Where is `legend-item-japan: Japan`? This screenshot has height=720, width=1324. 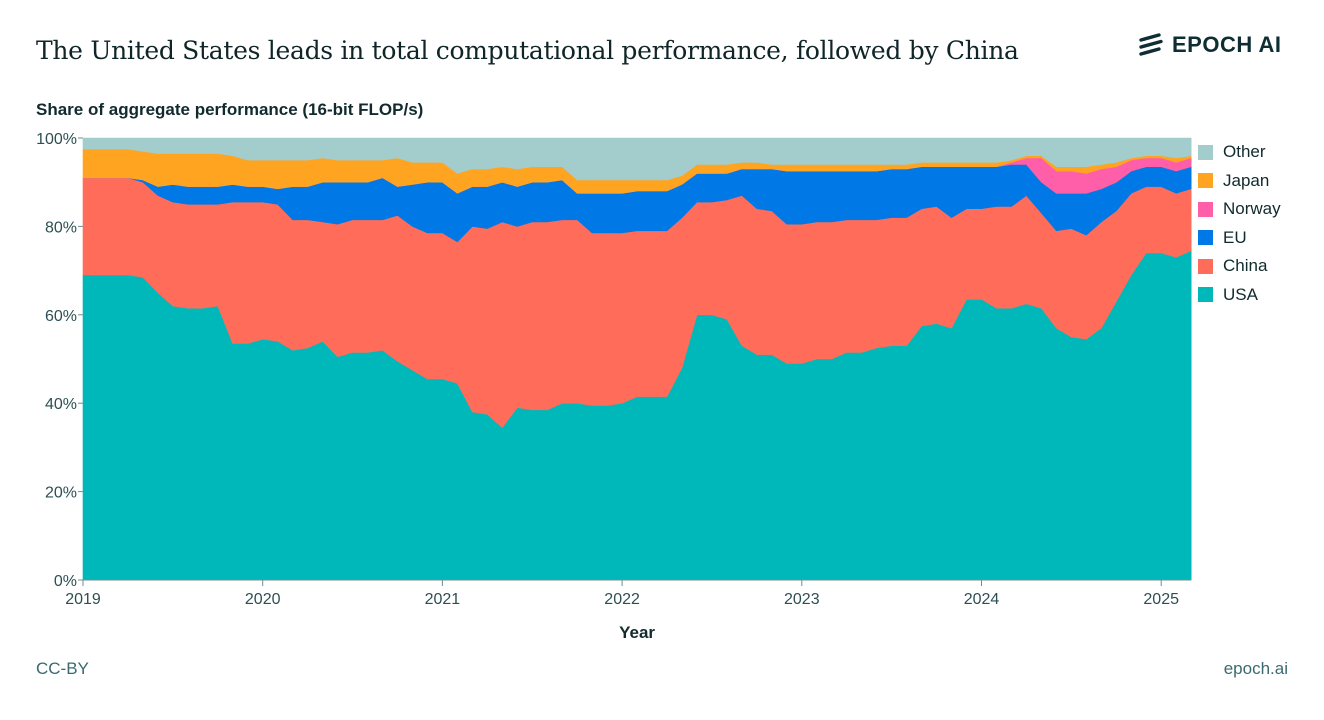
legend-item-japan: Japan is located at coordinates (1239, 181).